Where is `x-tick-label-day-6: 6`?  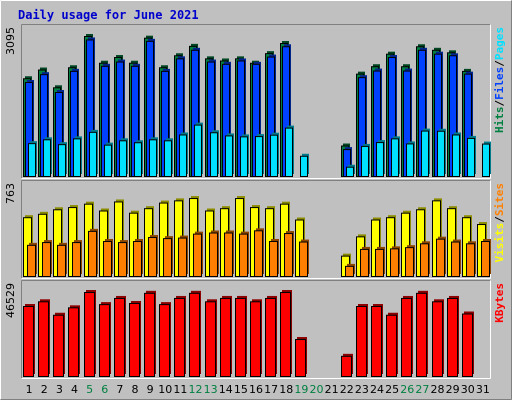
x-tick-label-day-6: 6 is located at coordinates (104, 389).